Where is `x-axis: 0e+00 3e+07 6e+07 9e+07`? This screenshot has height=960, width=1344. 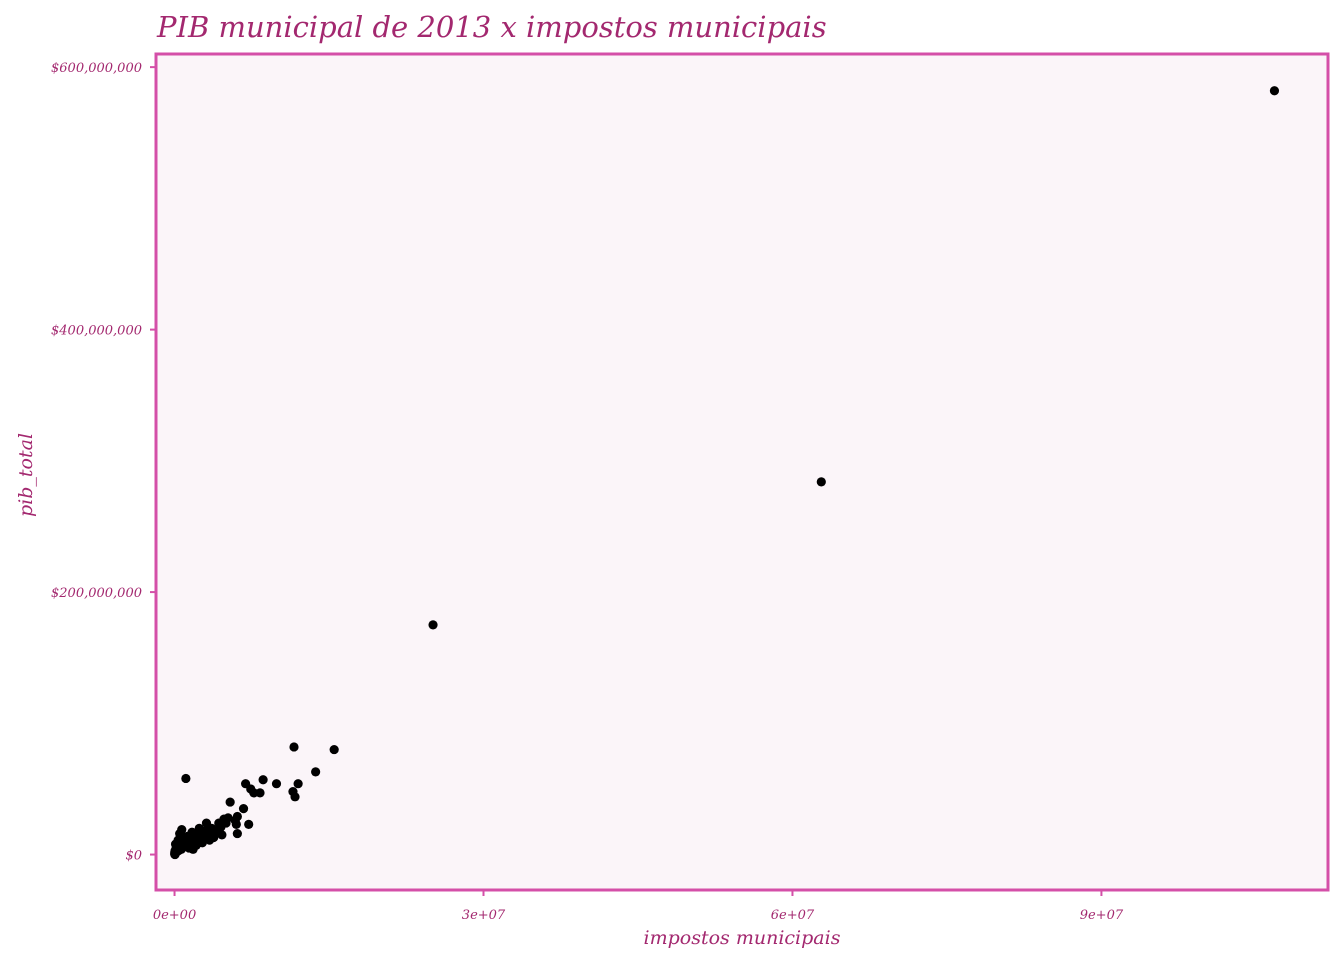
x-axis: 0e+00 3e+07 6e+07 9e+07 is located at coordinates (638, 906).